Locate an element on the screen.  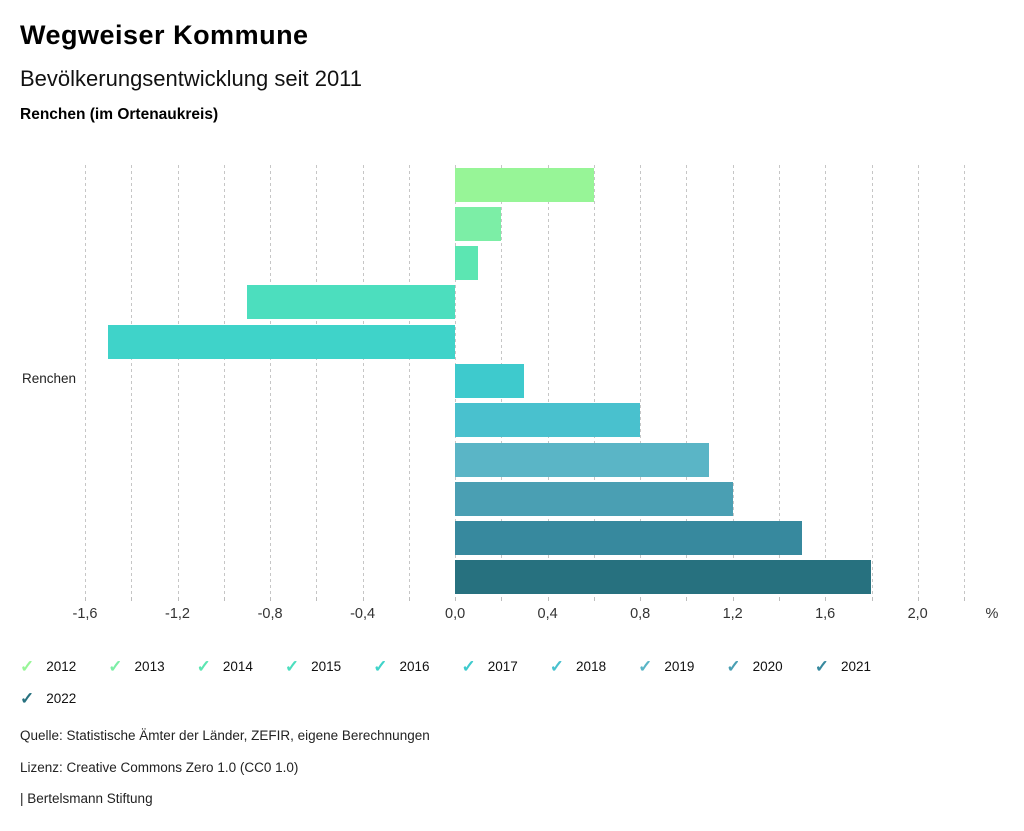
y-axis-category-label: Renchen is located at coordinates (48, 378).